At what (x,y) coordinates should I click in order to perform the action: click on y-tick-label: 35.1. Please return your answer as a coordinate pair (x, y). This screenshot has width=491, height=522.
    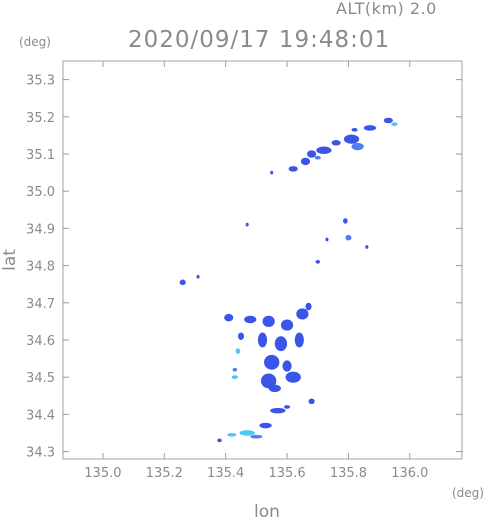
    Looking at the image, I should click on (40, 155).